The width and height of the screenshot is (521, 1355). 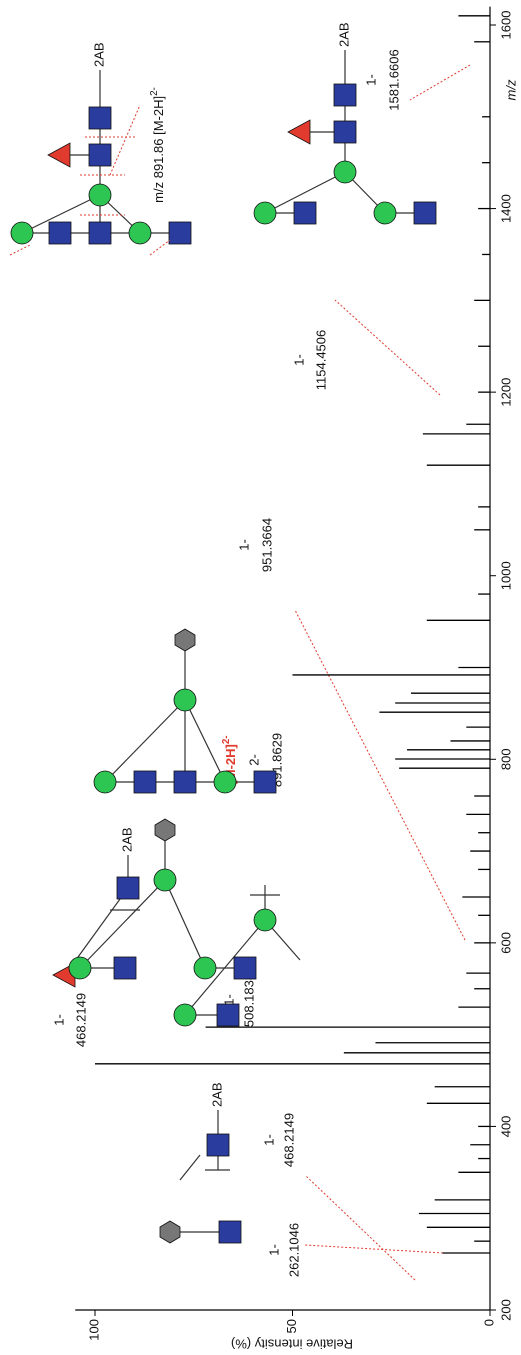 What do you see at coordinates (293, 1250) in the screenshot?
I see `peak-mz: 262.1046` at bounding box center [293, 1250].